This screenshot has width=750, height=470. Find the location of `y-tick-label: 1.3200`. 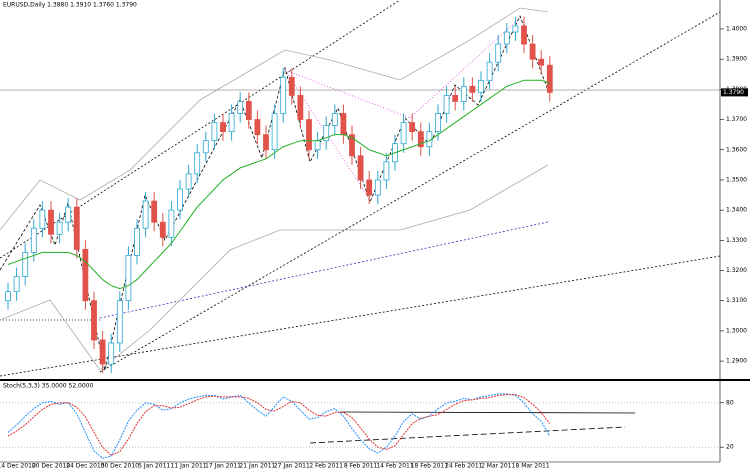

y-tick-label: 1.3200 is located at coordinates (736, 270).